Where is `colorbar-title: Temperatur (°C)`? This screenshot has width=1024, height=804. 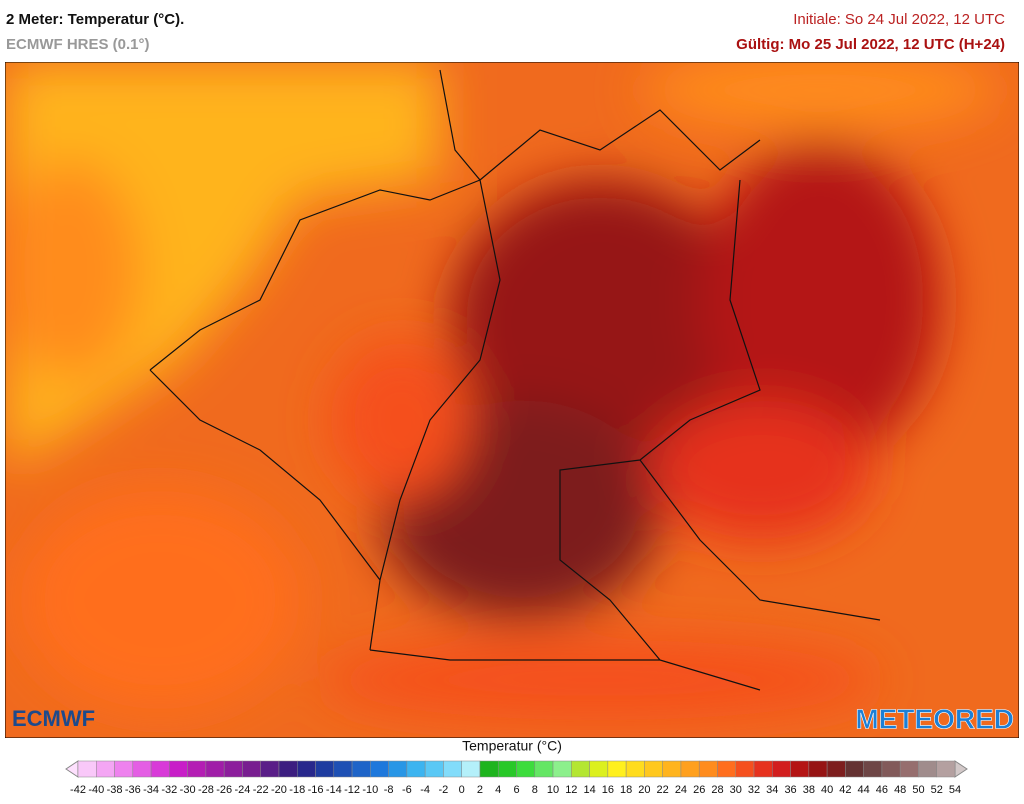
colorbar-title: Temperatur (°C) is located at coordinates (512, 746).